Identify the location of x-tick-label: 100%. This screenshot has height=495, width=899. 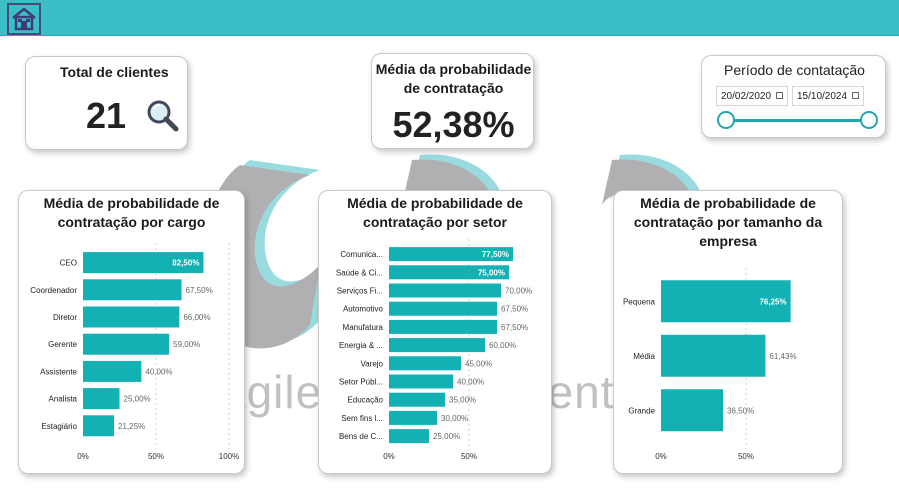
(229, 456).